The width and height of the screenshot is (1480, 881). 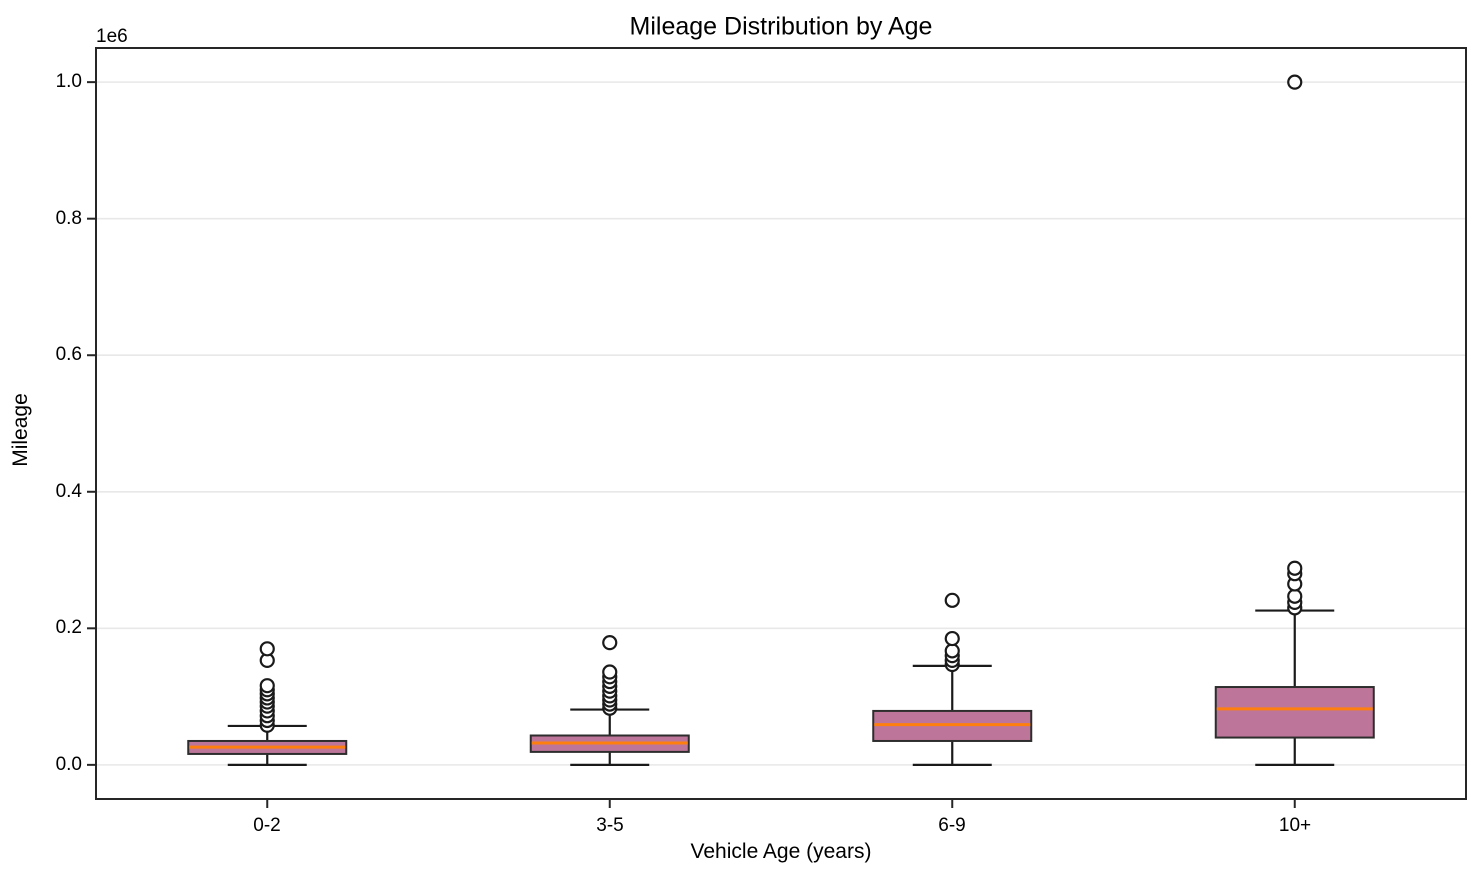 I want to click on y-tick-label: 0.6, so click(x=68, y=354).